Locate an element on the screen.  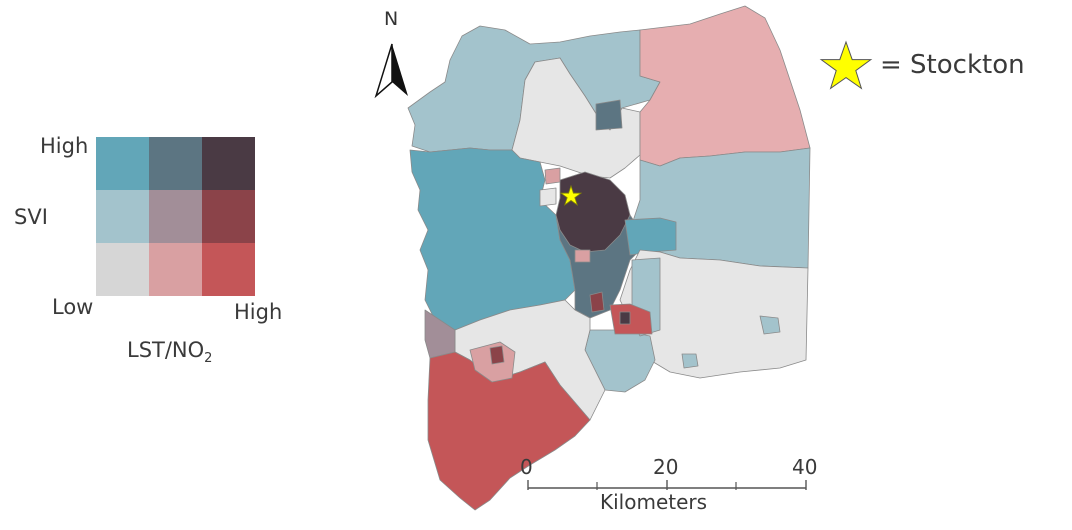
legend-y-high-label: High is located at coordinates (64, 146).